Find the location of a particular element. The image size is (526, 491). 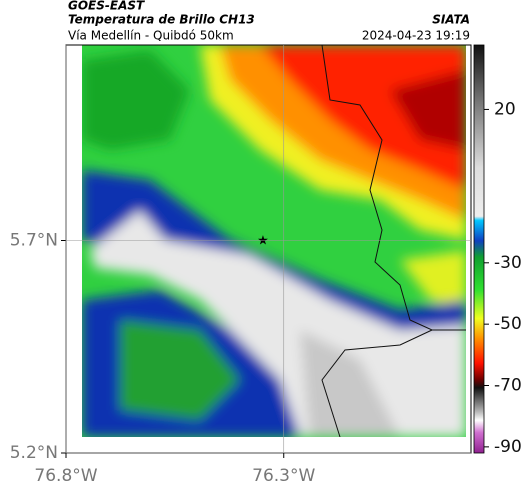

lat-tick-label: 5.7°N is located at coordinates (34, 241).